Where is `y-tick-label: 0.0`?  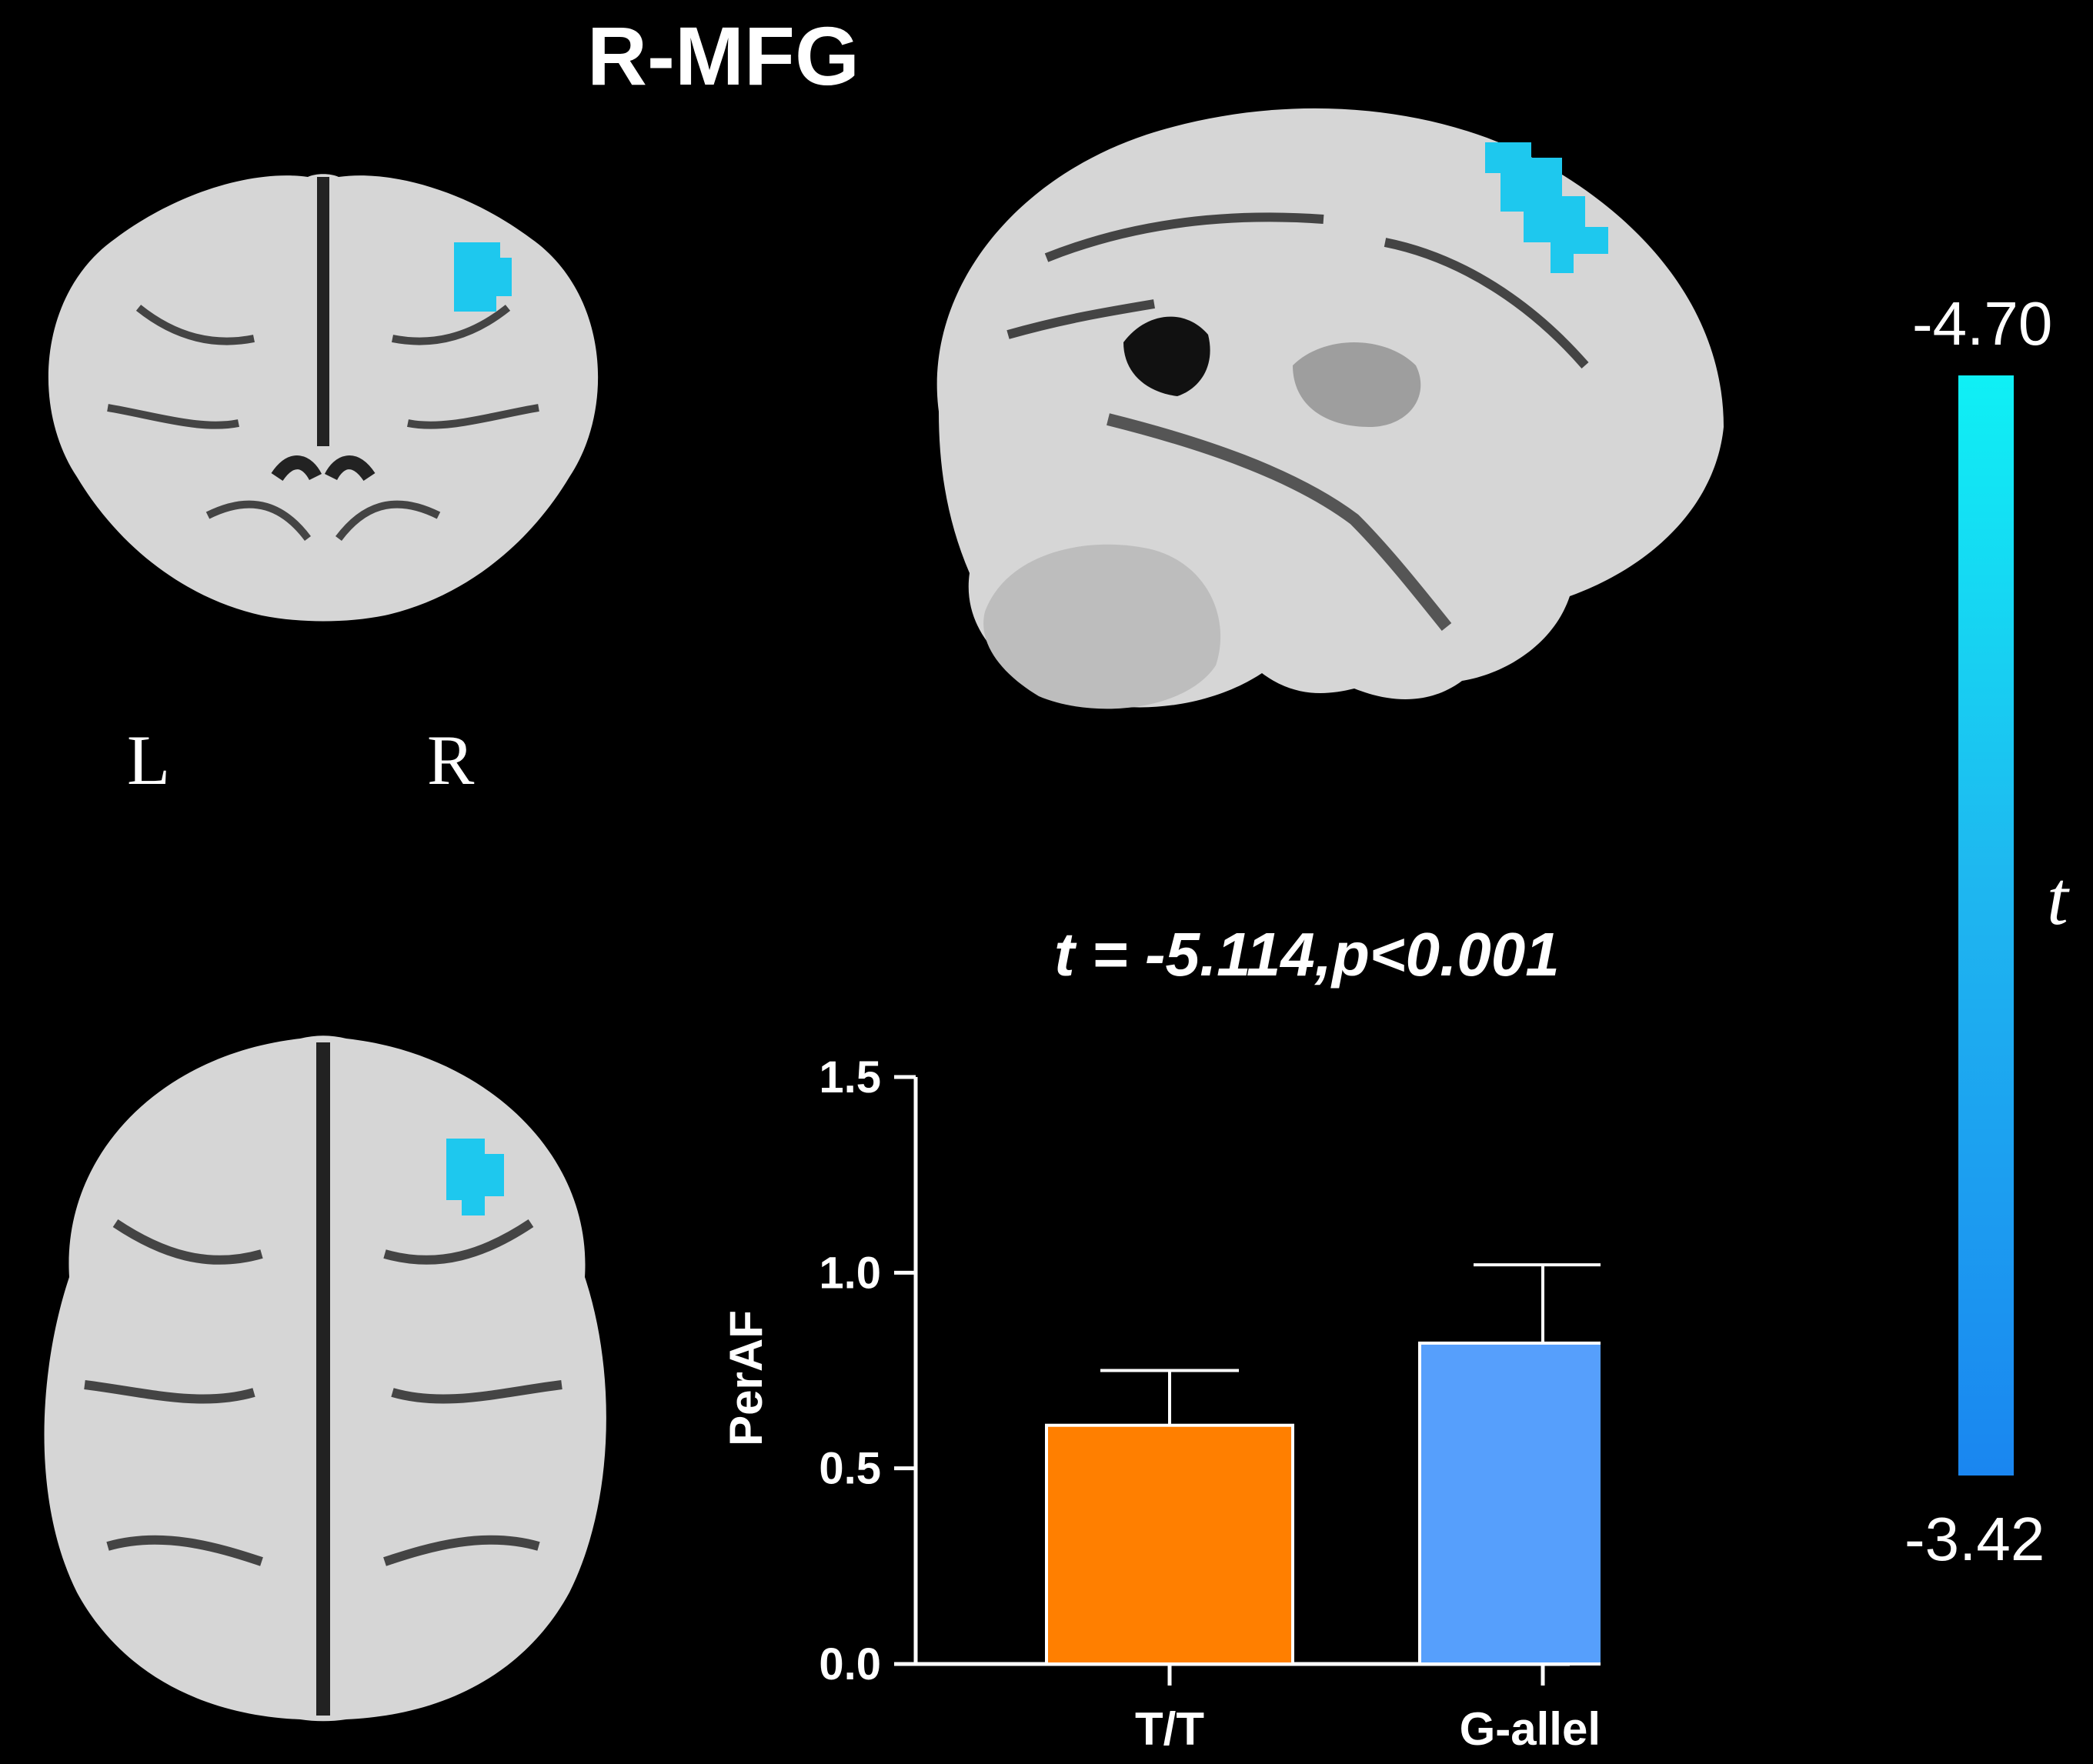 y-tick-label: 0.0 is located at coordinates (850, 1664).